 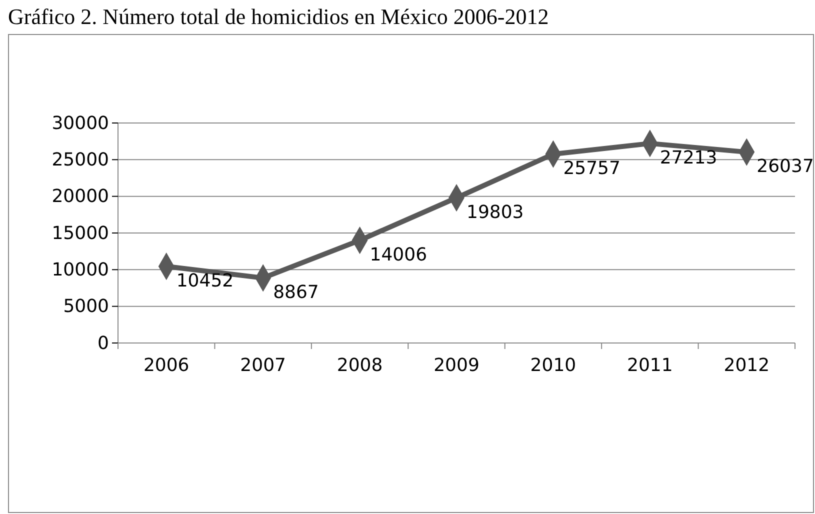 What do you see at coordinates (689, 157) in the screenshot?
I see `data-label: 27213` at bounding box center [689, 157].